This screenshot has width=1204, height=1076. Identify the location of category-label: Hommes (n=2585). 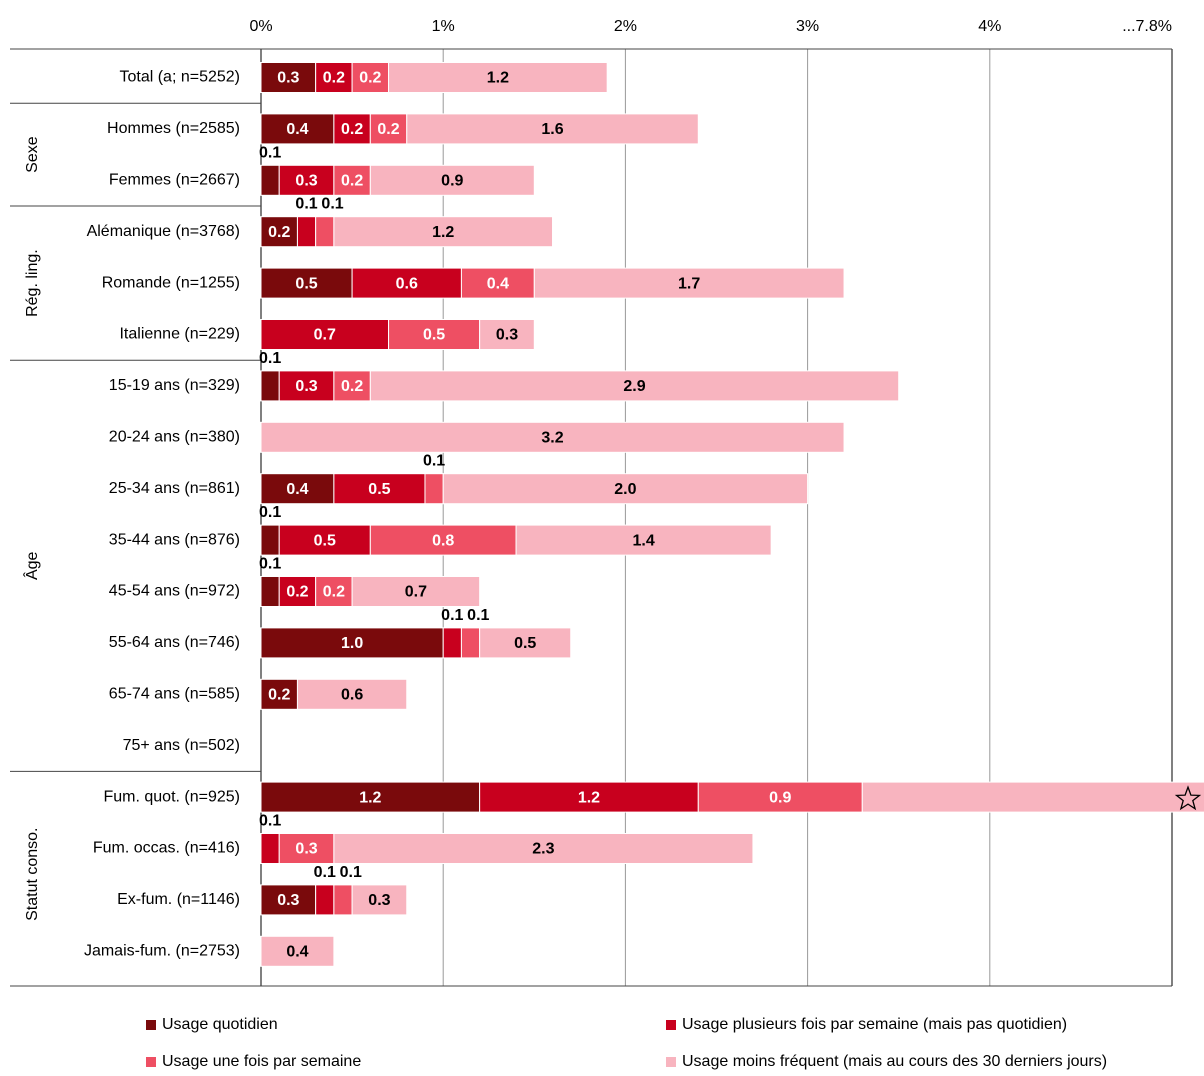
(173, 128).